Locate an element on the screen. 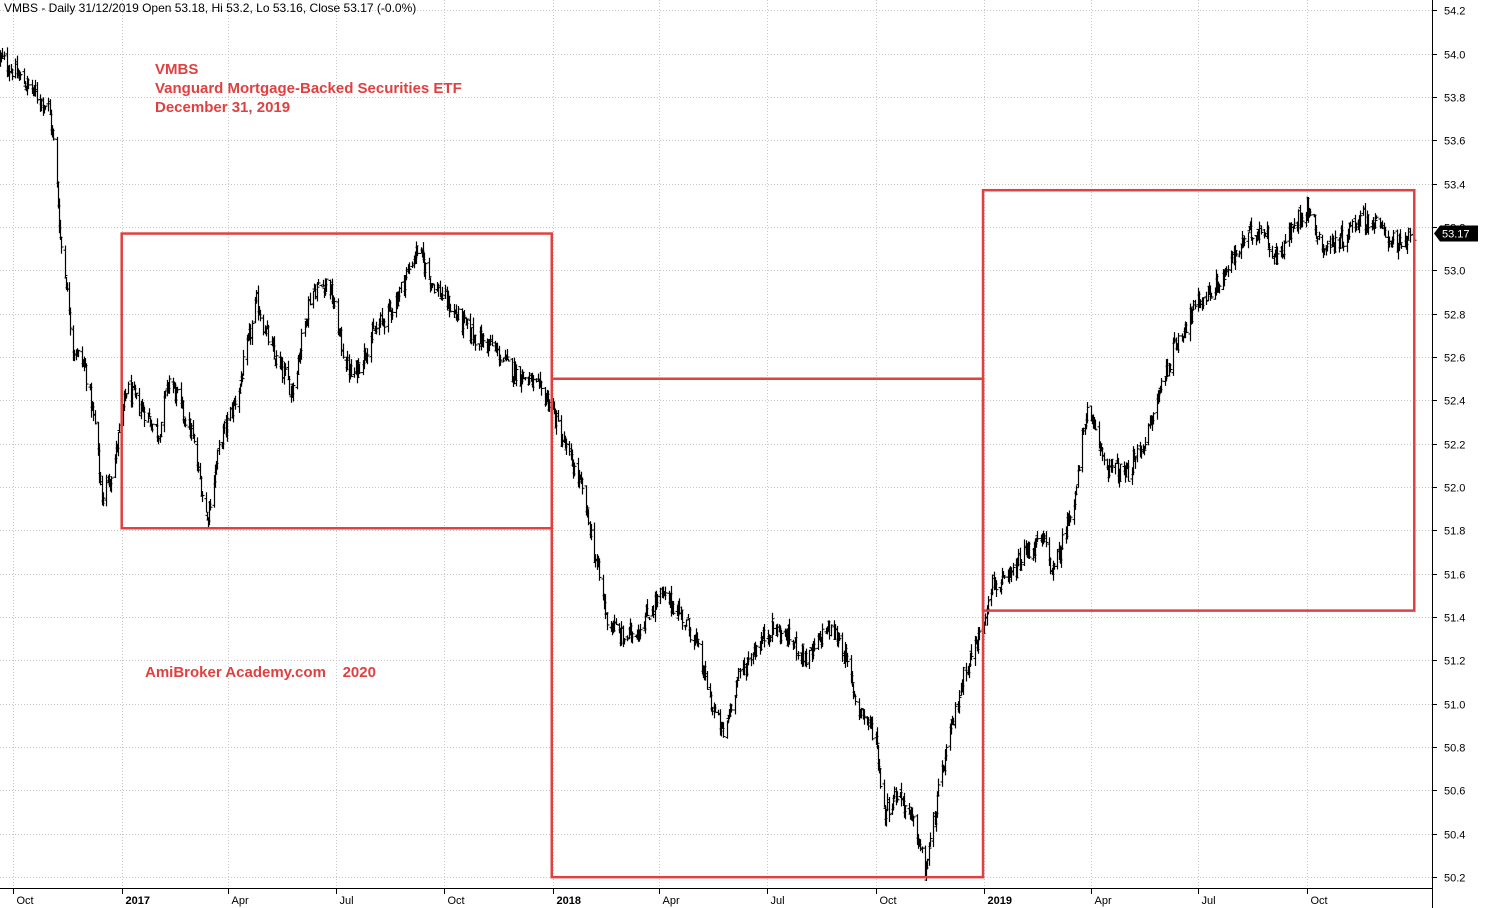  y-tick-label: 54.0 is located at coordinates (1454, 56).